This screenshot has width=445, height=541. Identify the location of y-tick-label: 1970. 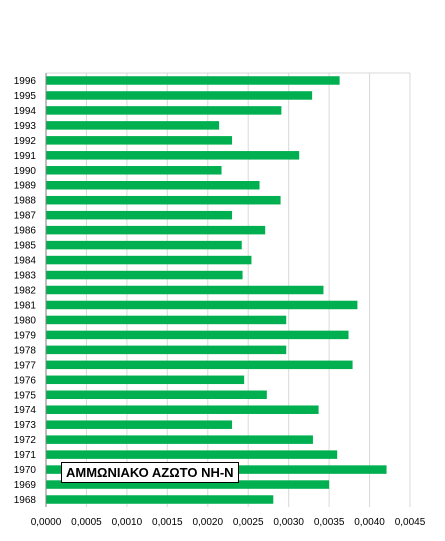
(25, 470).